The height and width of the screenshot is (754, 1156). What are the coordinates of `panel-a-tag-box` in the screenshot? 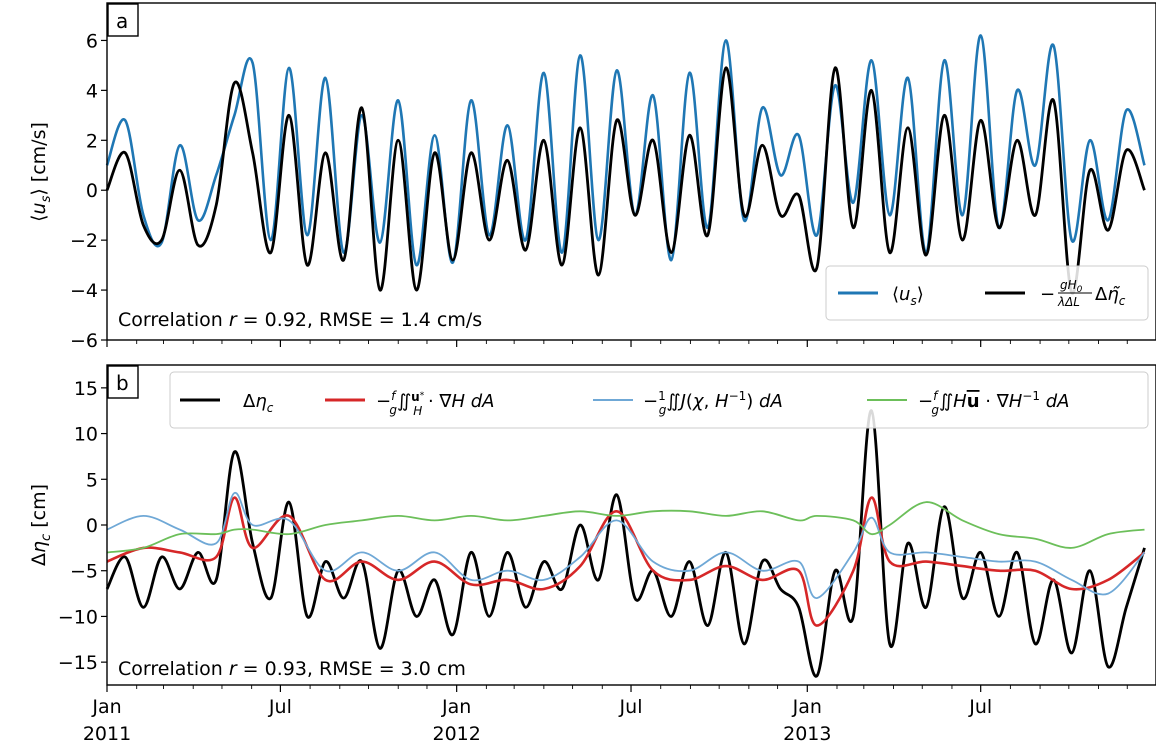 It's located at (123, 20).